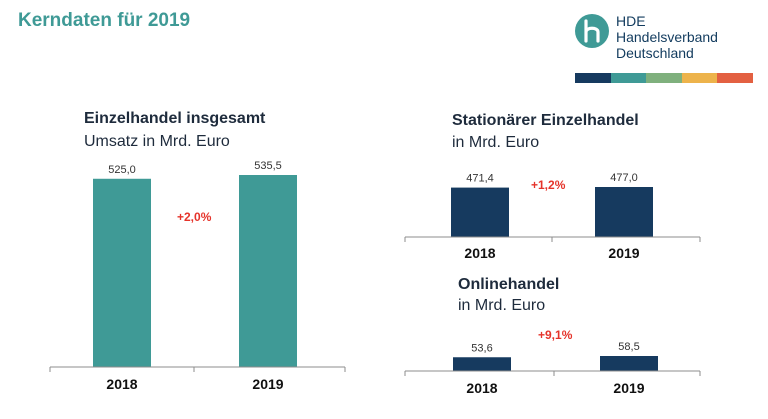  What do you see at coordinates (479, 253) in the screenshot?
I see `stationaer-category-label-2018: 2018` at bounding box center [479, 253].